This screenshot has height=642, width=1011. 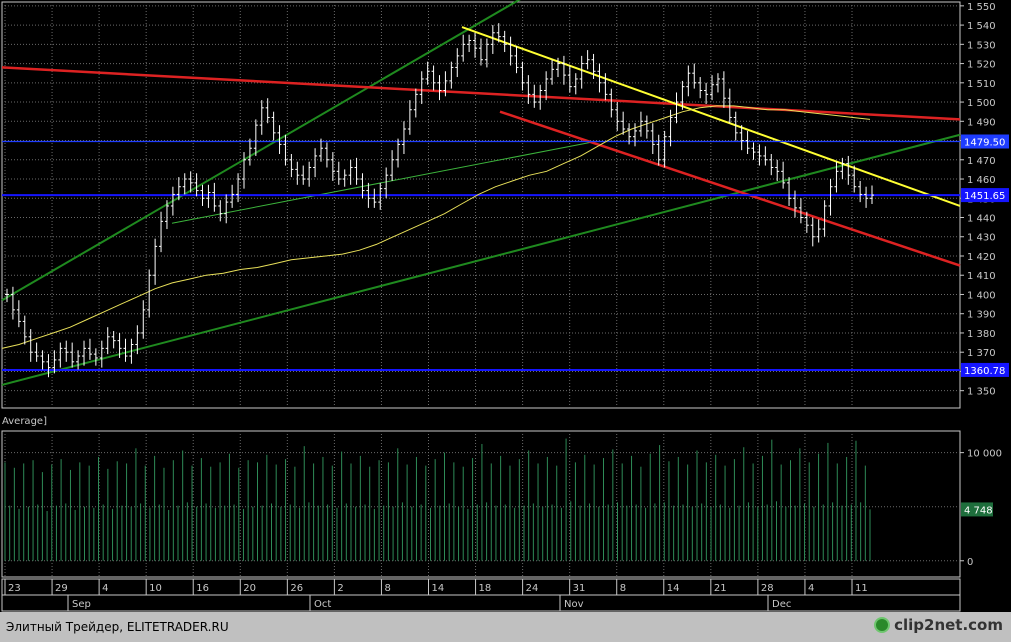 I want to click on x-day-label: 11, so click(x=861, y=588).